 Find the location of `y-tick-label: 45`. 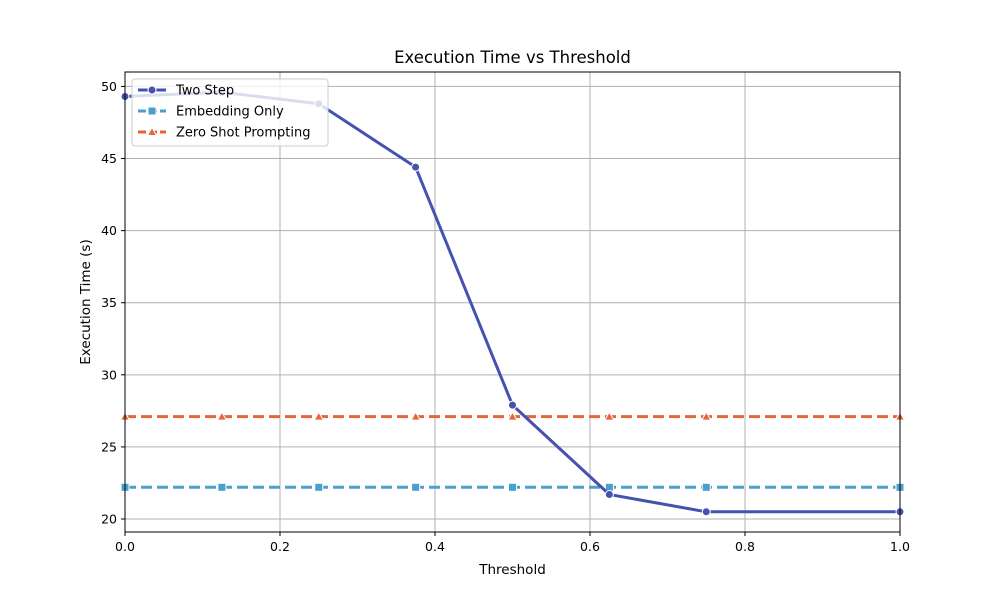

y-tick-label: 45 is located at coordinates (109, 158).